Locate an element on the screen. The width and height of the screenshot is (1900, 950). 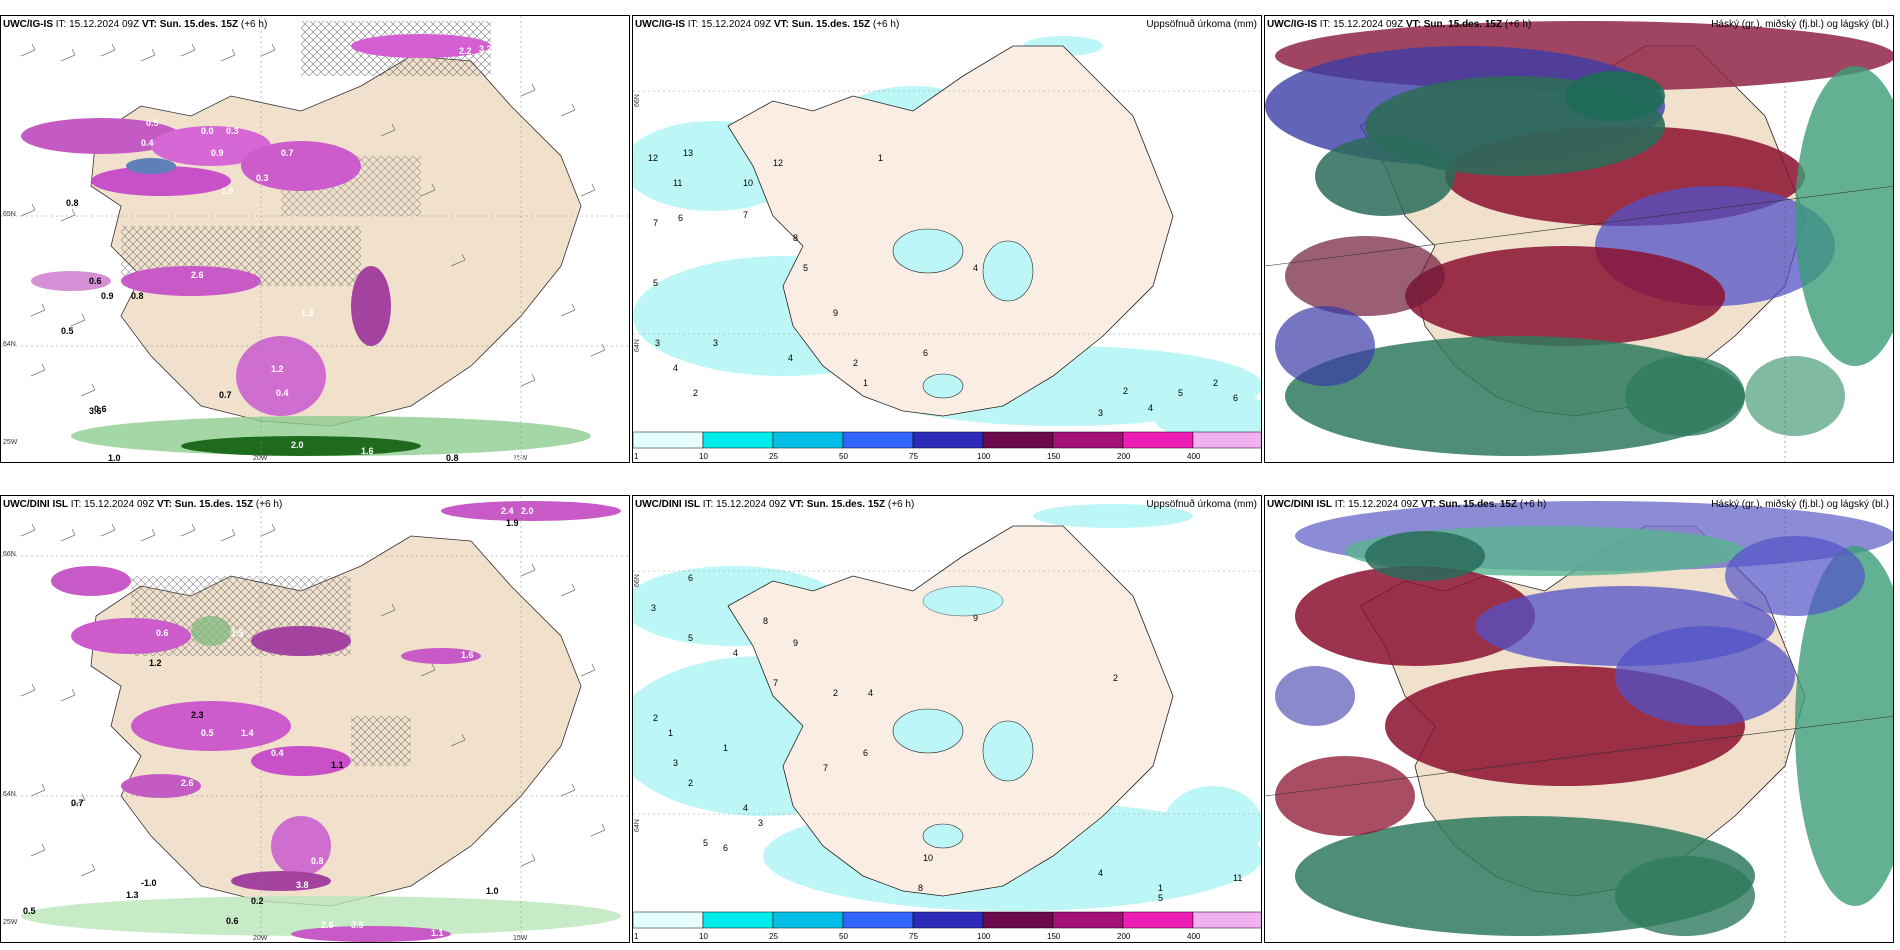
svg-text: 3.8 is located at coordinates (302, 885).